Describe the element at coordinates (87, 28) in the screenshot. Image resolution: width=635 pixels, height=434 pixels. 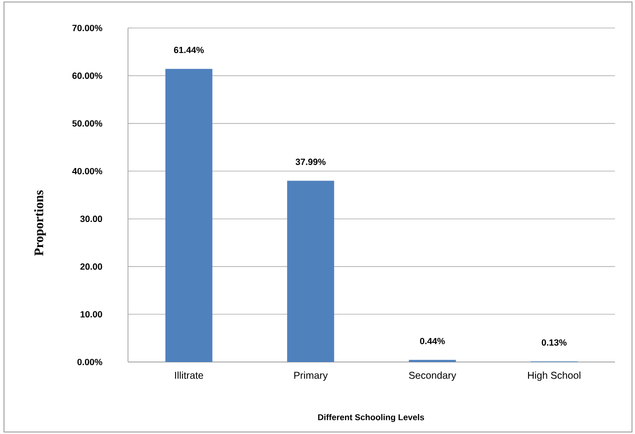
I see `y-tick-label: 70.00%` at that location.